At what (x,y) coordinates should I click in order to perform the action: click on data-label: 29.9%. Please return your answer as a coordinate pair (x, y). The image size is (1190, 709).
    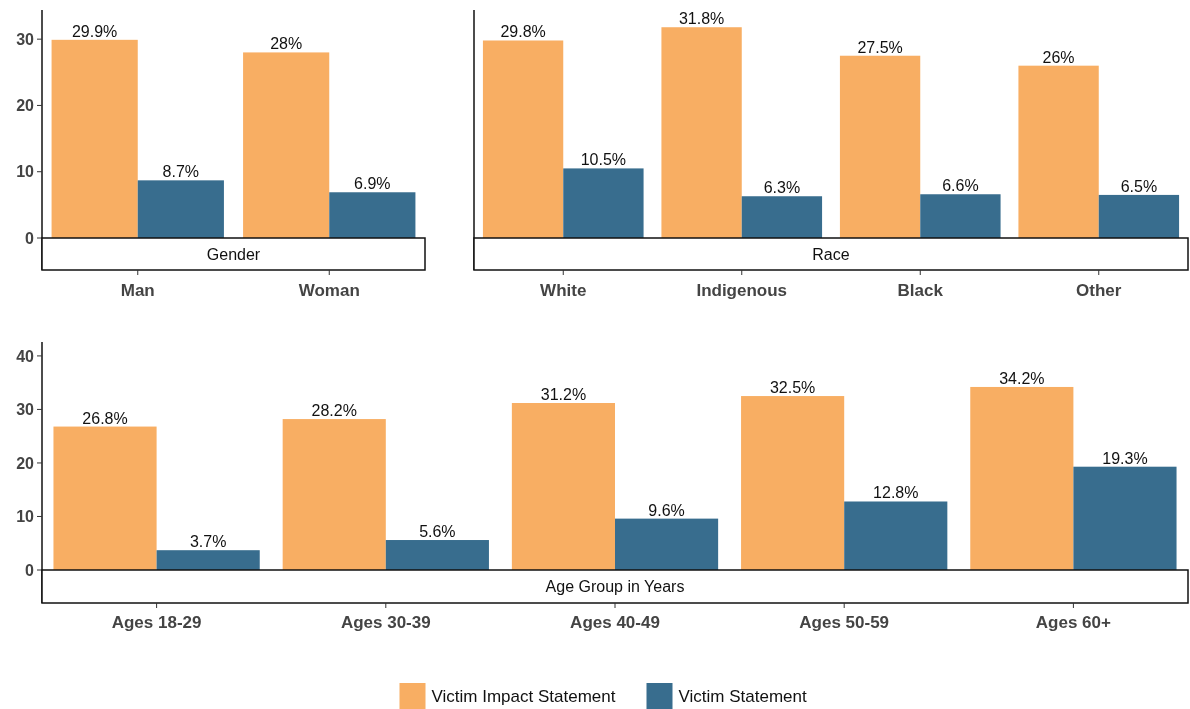
    Looking at the image, I should click on (94, 31).